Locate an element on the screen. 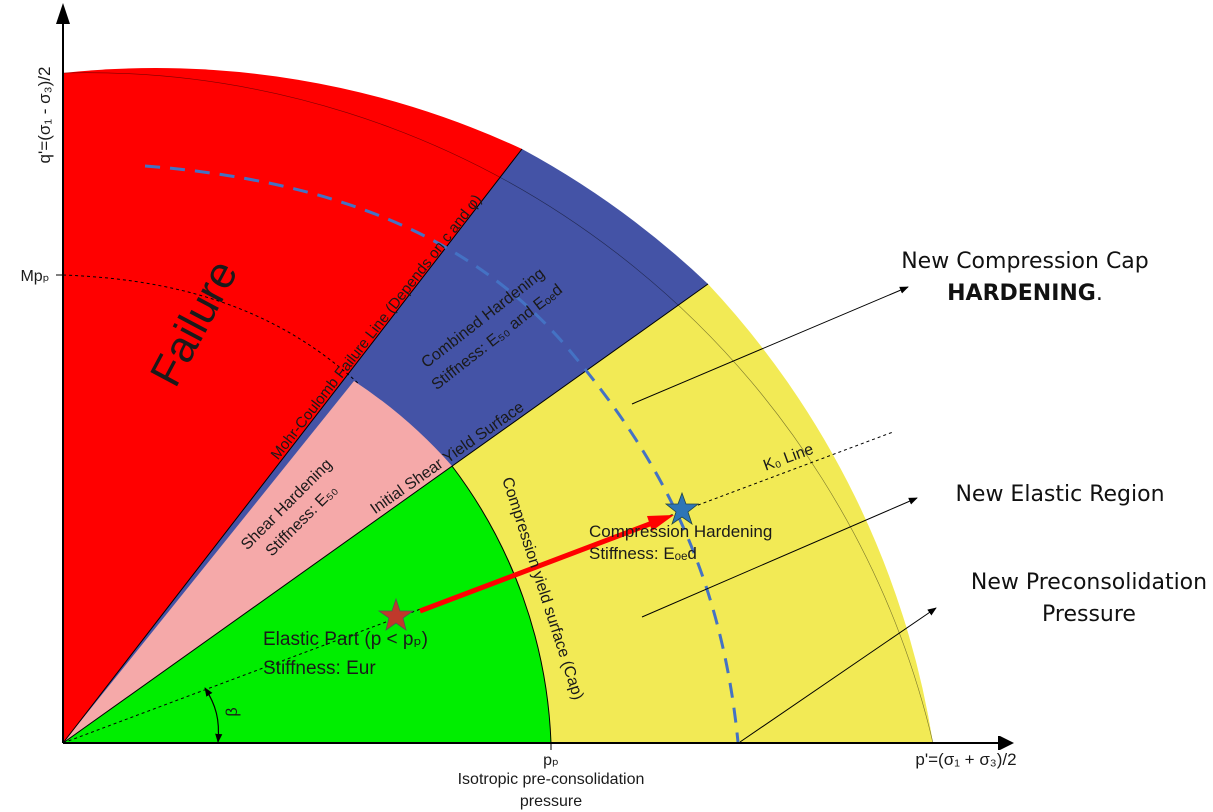 The image size is (1213, 812). preconsolidation-pointer is located at coordinates (838, 675).